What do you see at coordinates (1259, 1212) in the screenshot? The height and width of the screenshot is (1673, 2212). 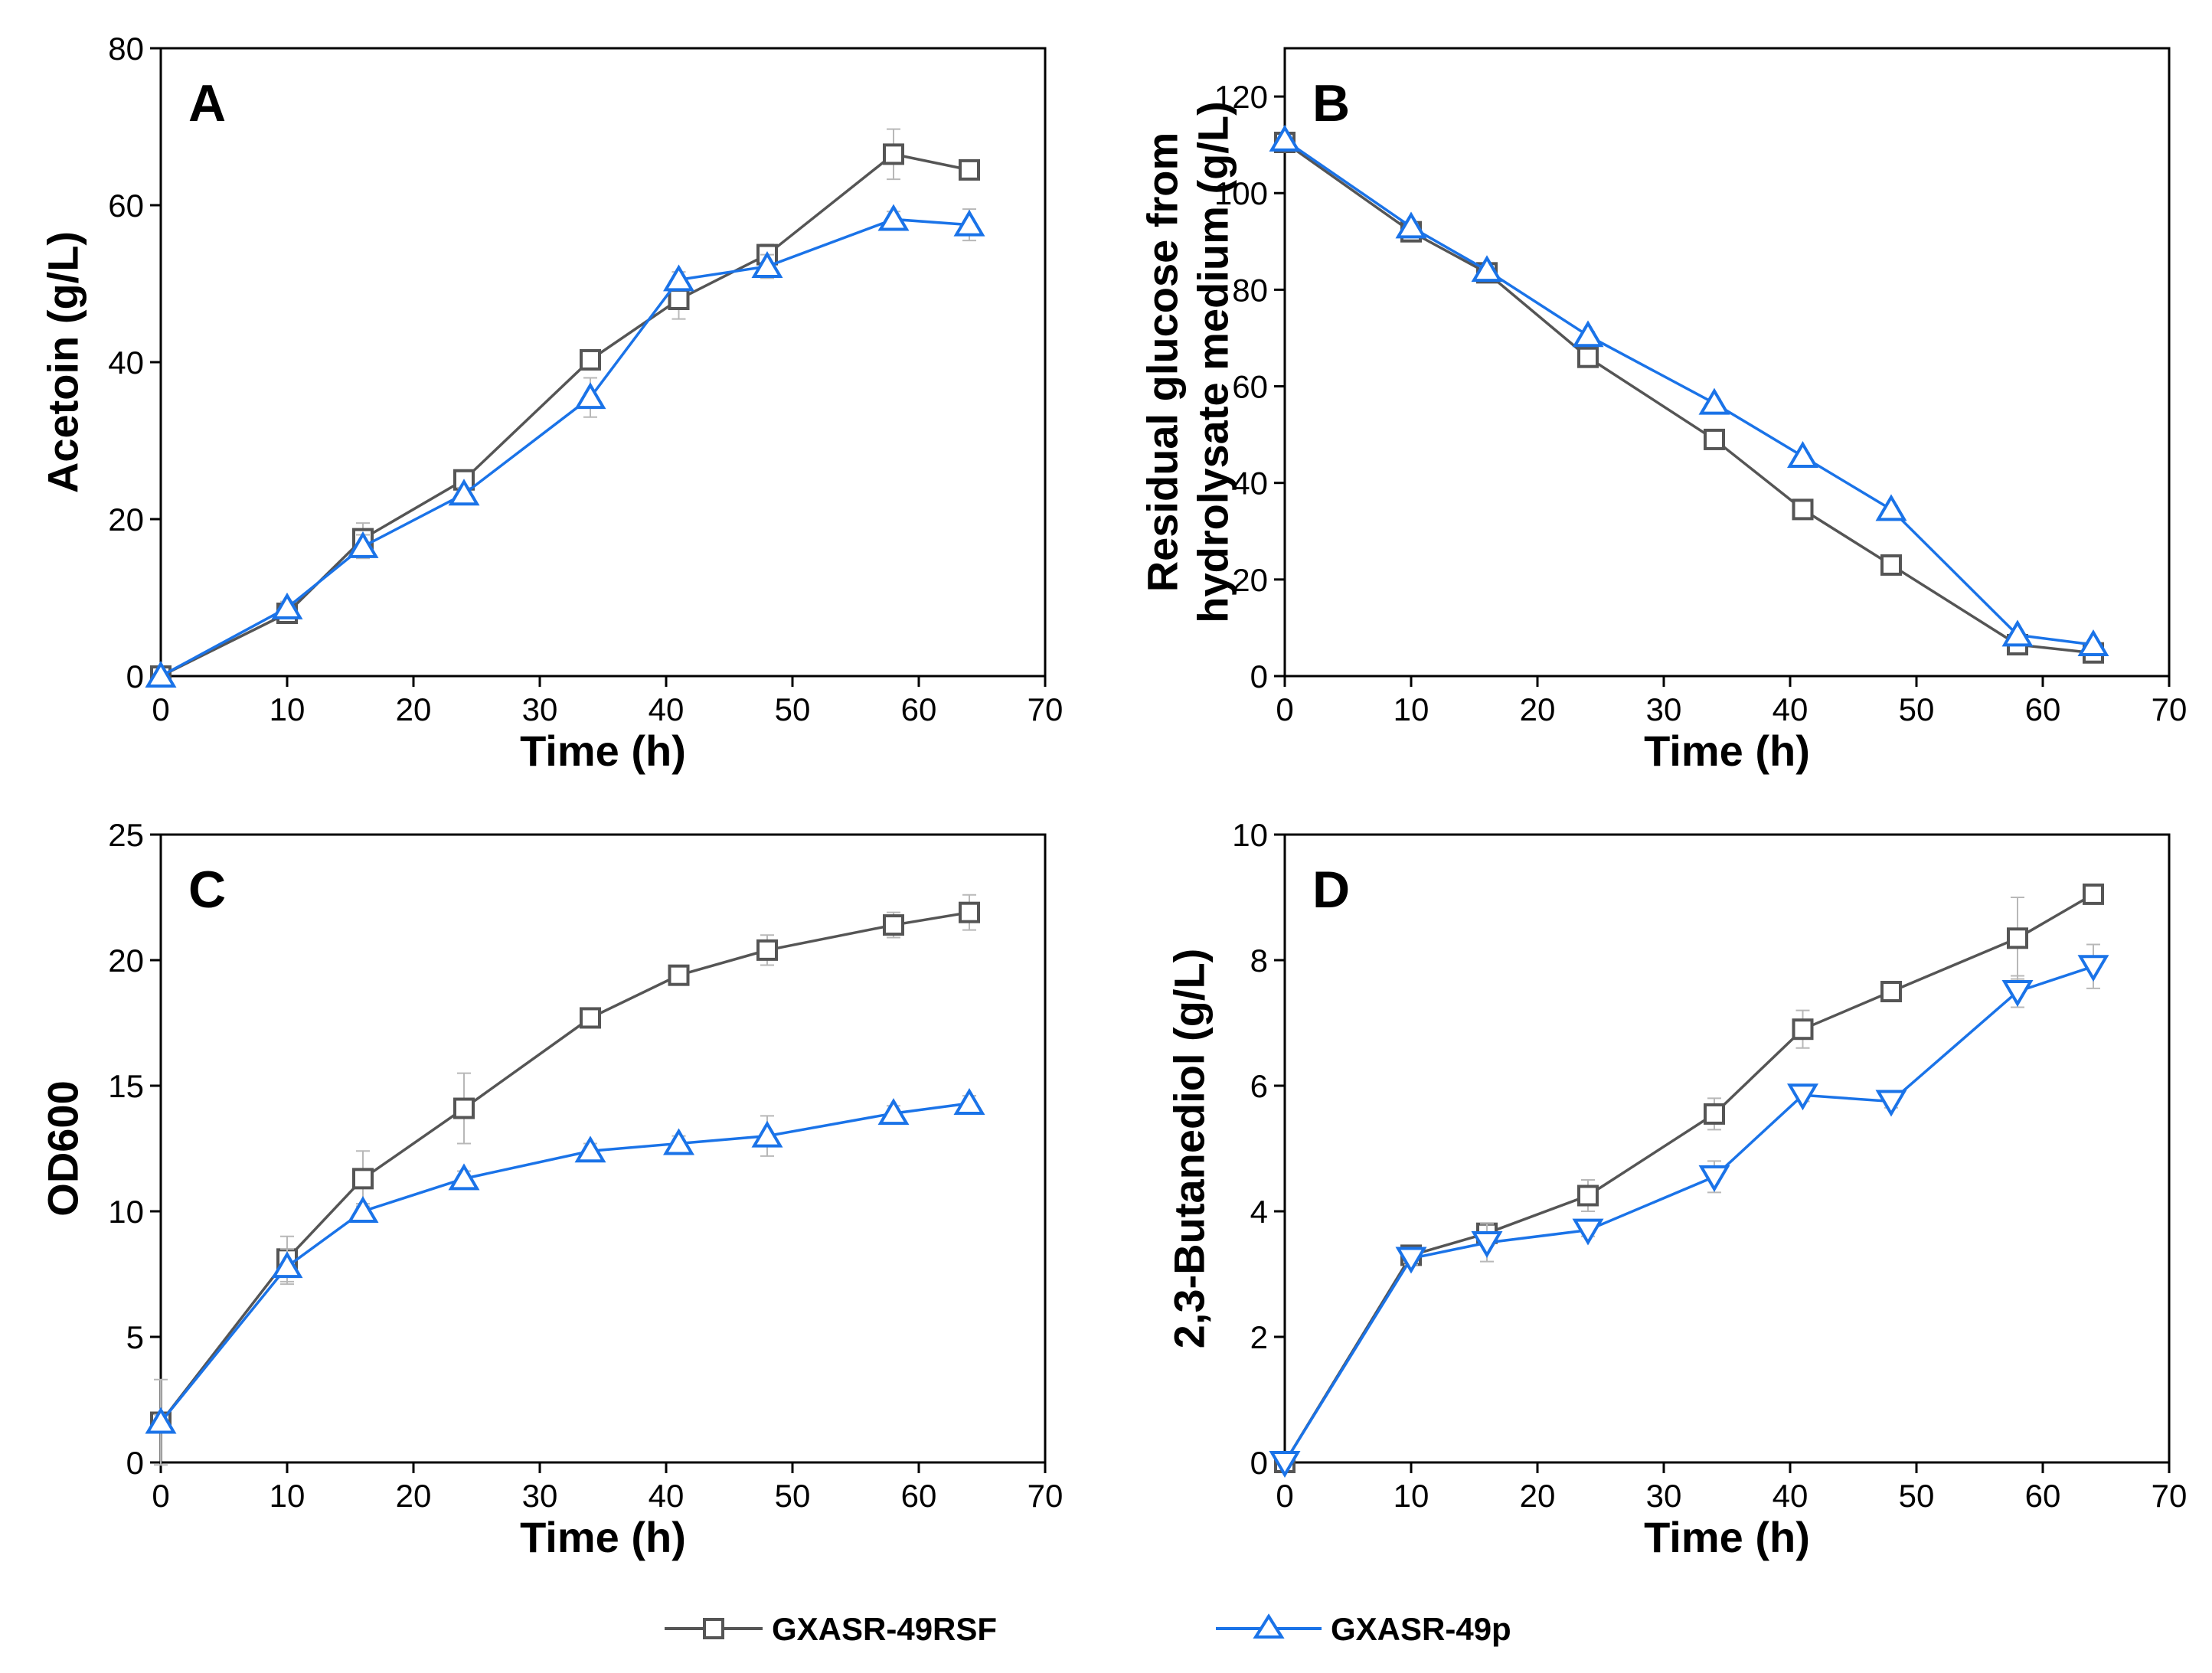 I see `y-tick-label: 4` at bounding box center [1259, 1212].